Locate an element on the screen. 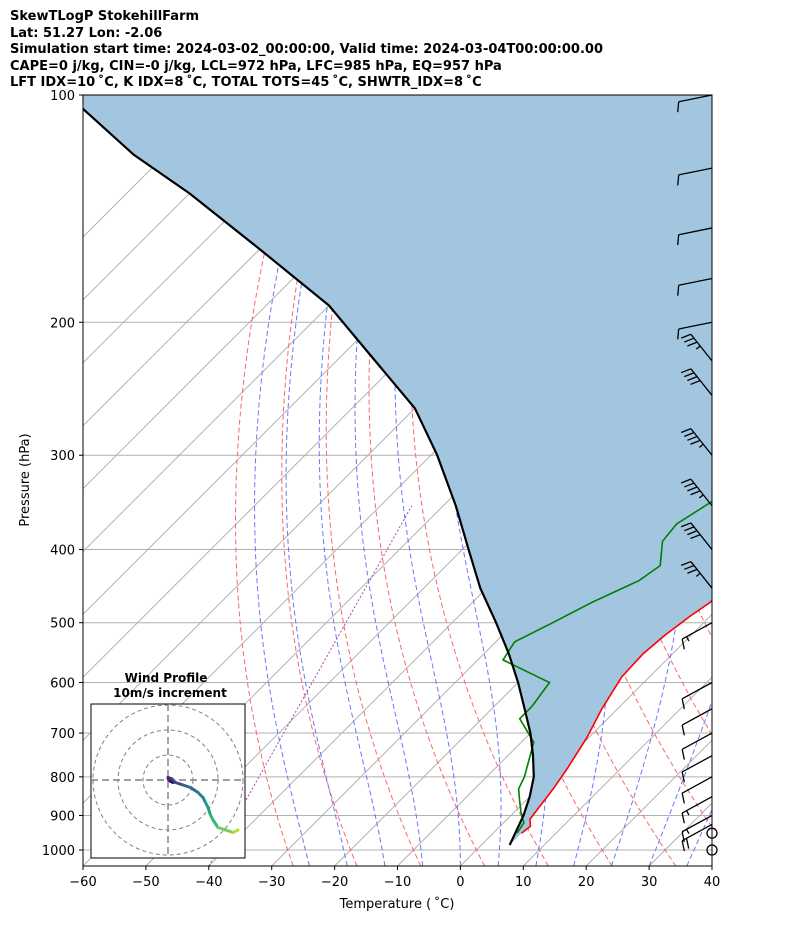 Image resolution: width=794 pixels, height=937 pixels. chart-title: SkewTLogP StokehillFarm is located at coordinates (105, 16).